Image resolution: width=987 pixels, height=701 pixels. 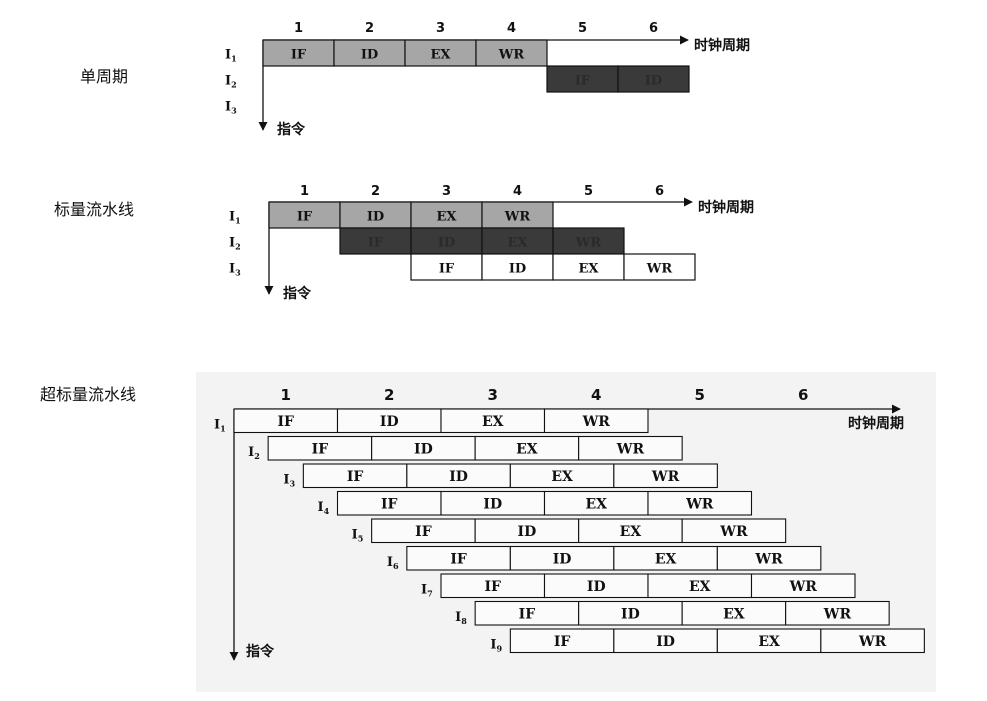 I want to click on superscalar-cycle-1: 1, so click(x=286, y=395).